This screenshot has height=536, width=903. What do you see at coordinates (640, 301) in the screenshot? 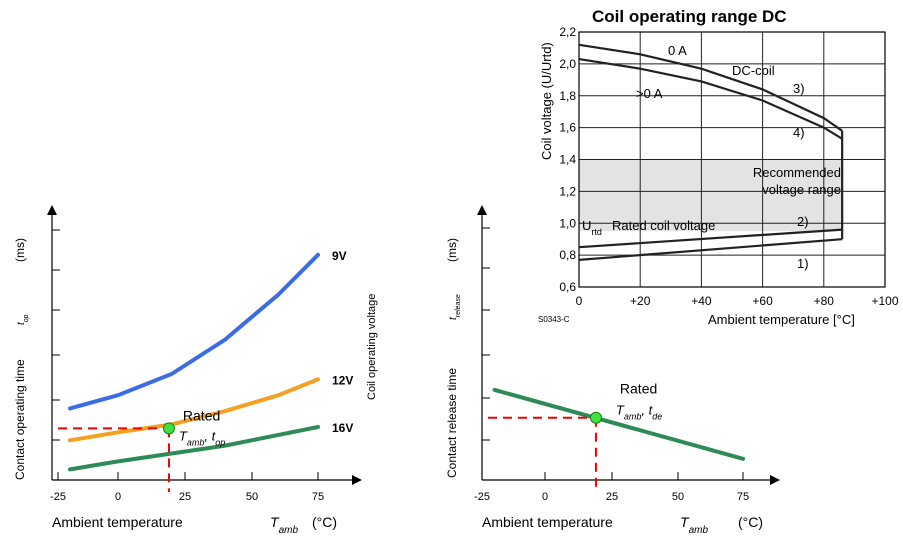
I see `x-tick-label: +20` at bounding box center [640, 301].